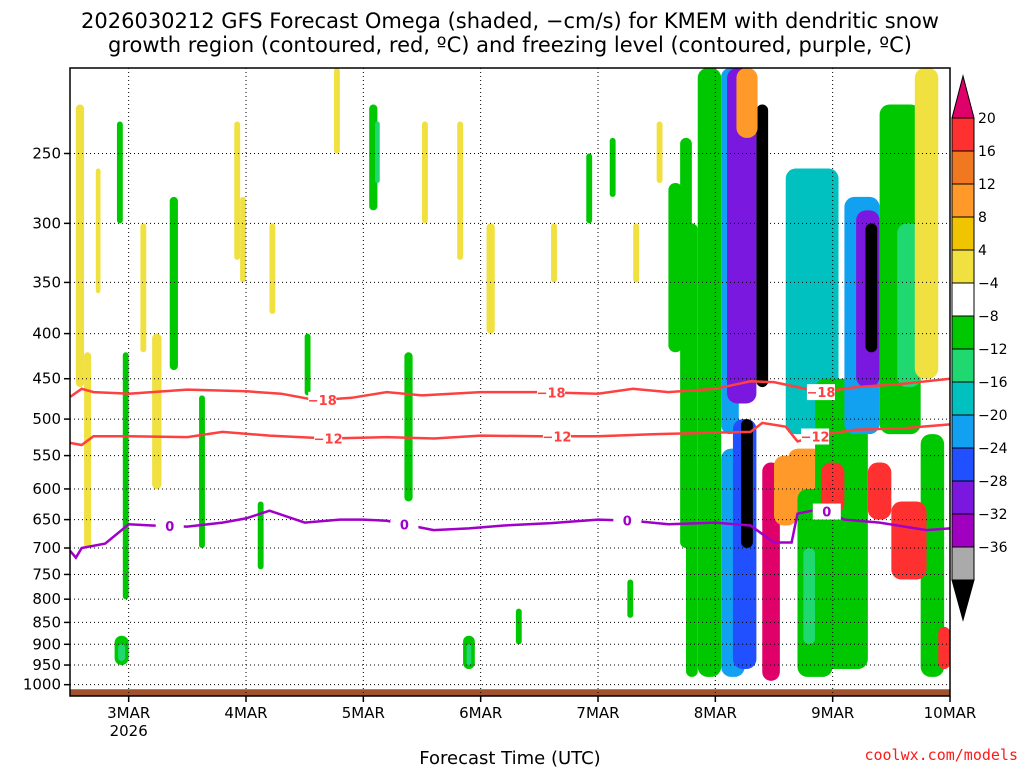  Describe the element at coordinates (510, 692) in the screenshot. I see `ground-band` at that location.